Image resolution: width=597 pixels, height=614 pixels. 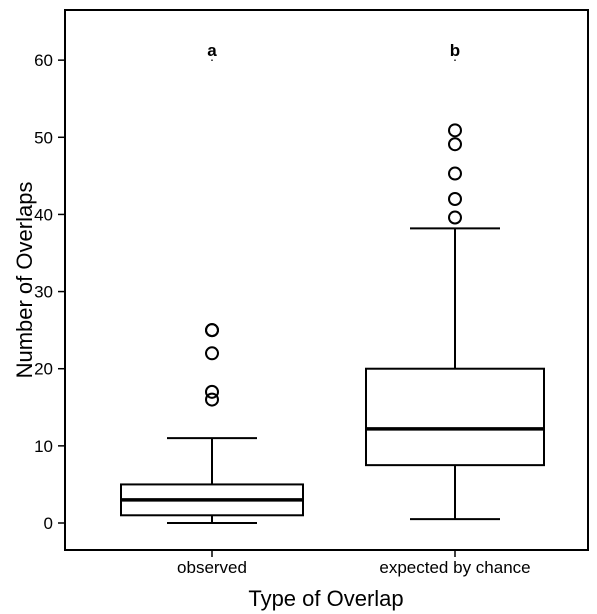 I want to click on y-tick-label: 30, so click(x=43, y=292).